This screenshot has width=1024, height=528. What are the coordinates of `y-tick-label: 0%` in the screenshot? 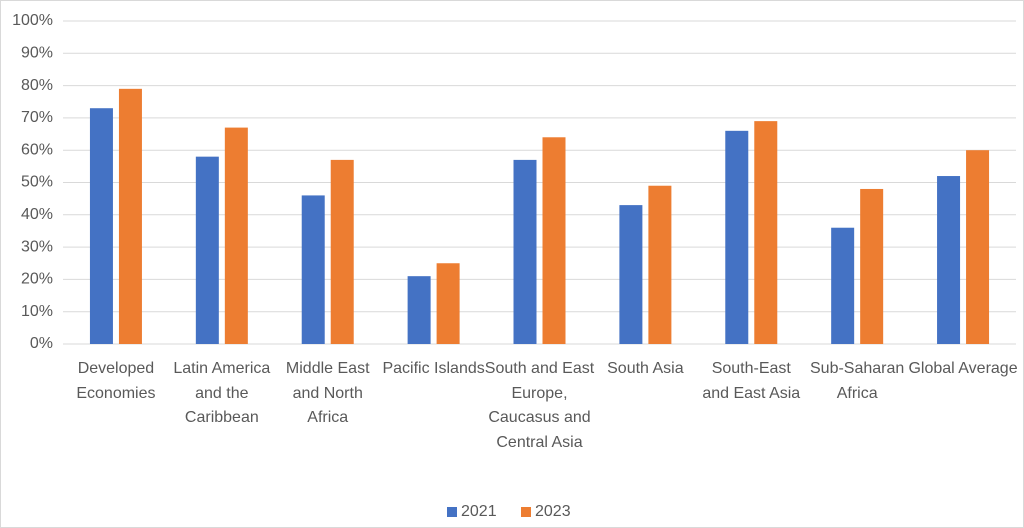 It's located at (41, 343).